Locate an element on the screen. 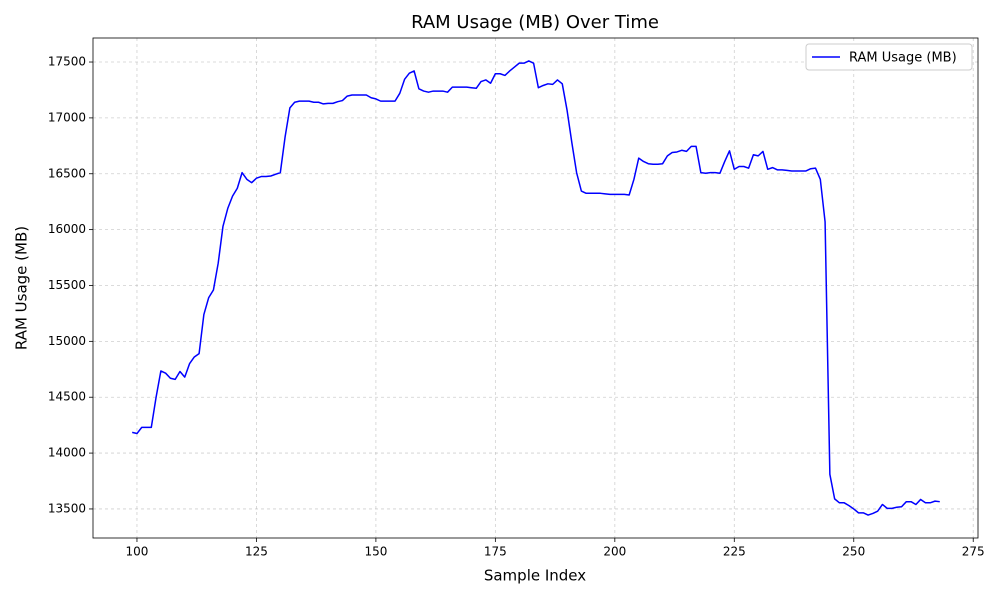 This screenshot has height=600, width=1000. y-tick-label: 15000 is located at coordinates (67, 341).